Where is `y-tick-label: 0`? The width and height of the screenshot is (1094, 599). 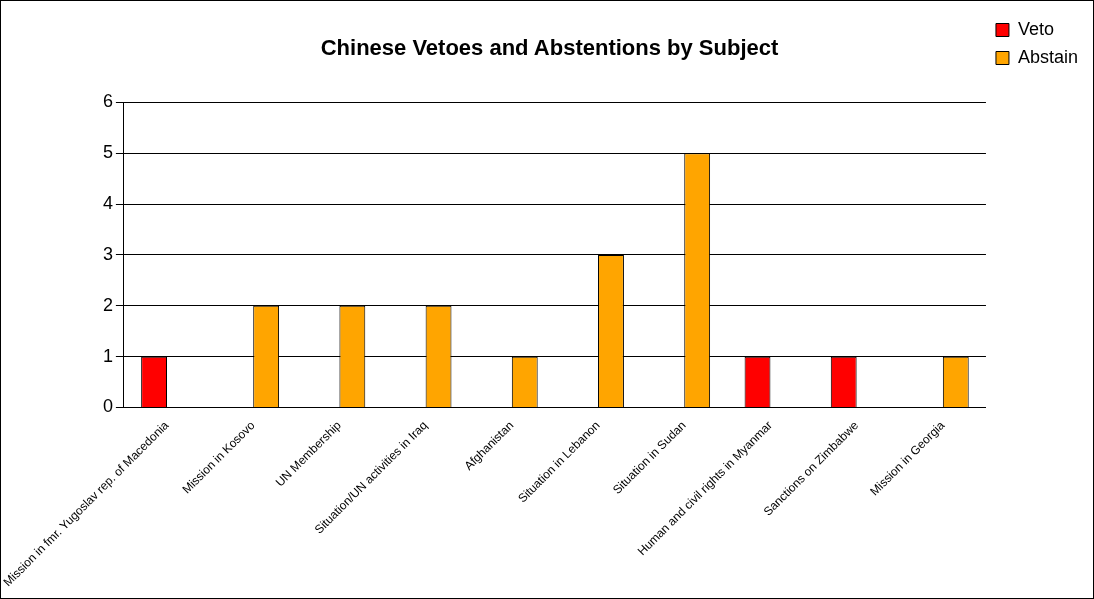 y-tick-label: 0 is located at coordinates (107, 406).